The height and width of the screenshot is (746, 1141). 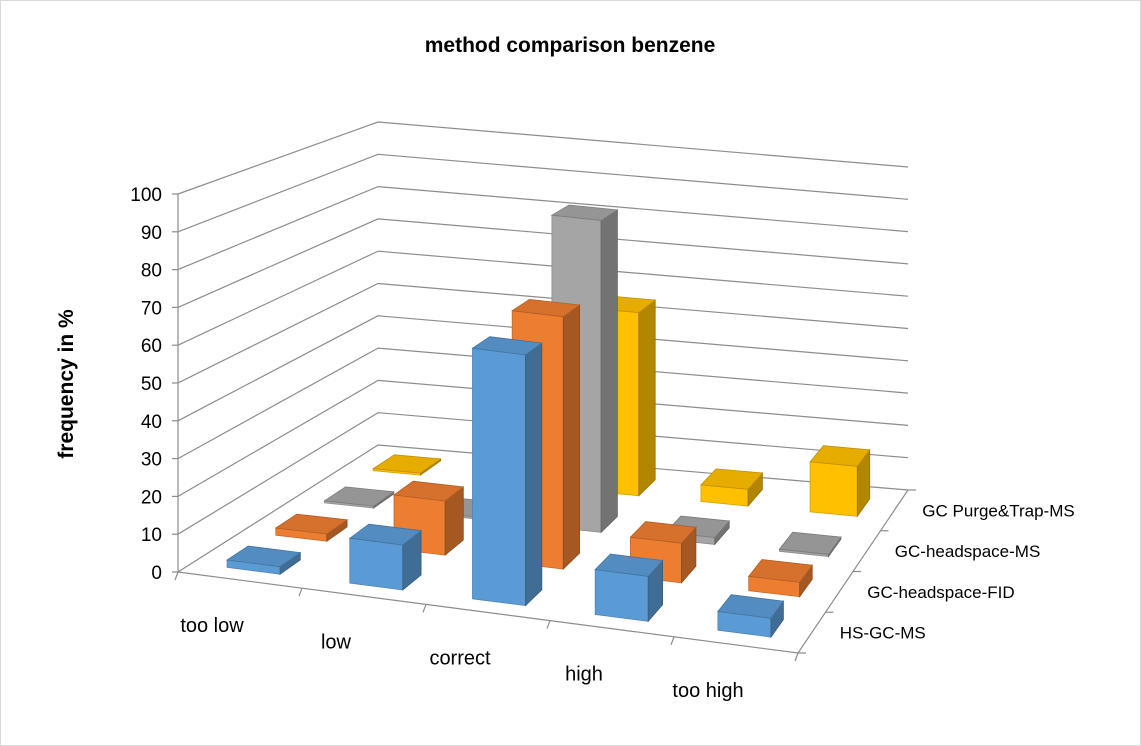 I want to click on series-label: HS-GC-MS, so click(x=883, y=633).